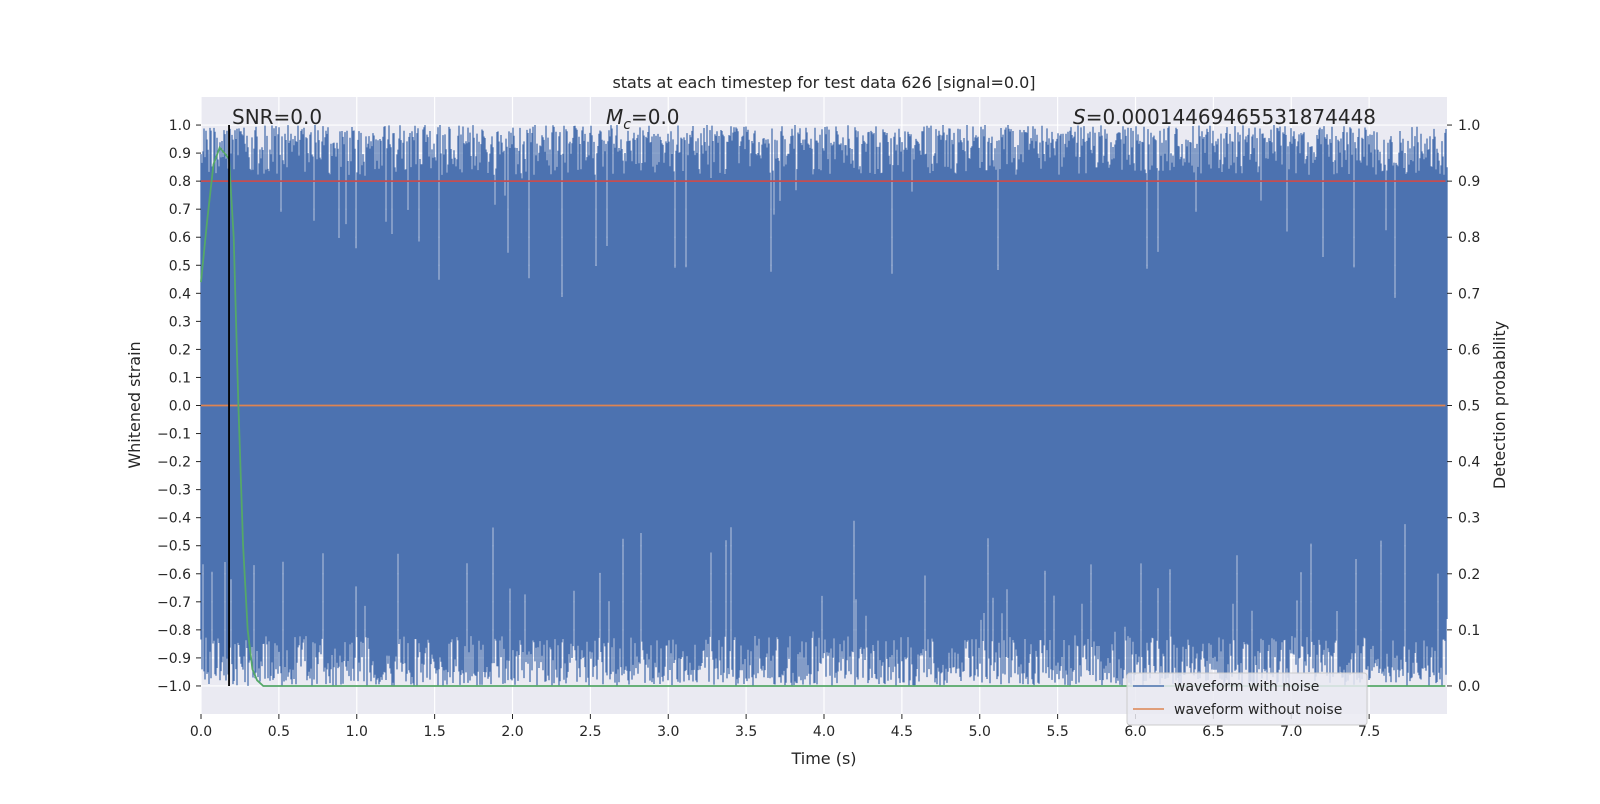  I want to click on y-tick-label: −0.6, so click(174, 575).